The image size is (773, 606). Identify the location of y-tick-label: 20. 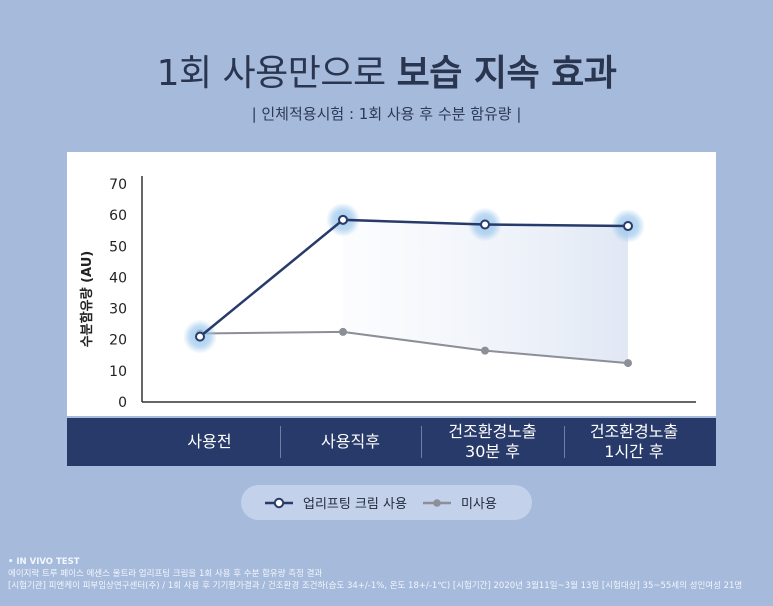
(118, 341).